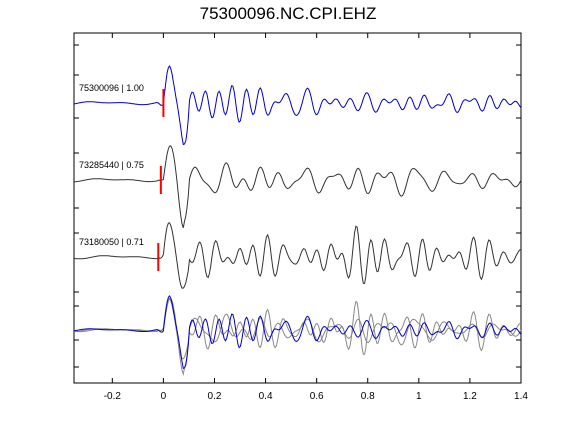  What do you see at coordinates (521, 396) in the screenshot?
I see `x-tick-label: 1.4` at bounding box center [521, 396].